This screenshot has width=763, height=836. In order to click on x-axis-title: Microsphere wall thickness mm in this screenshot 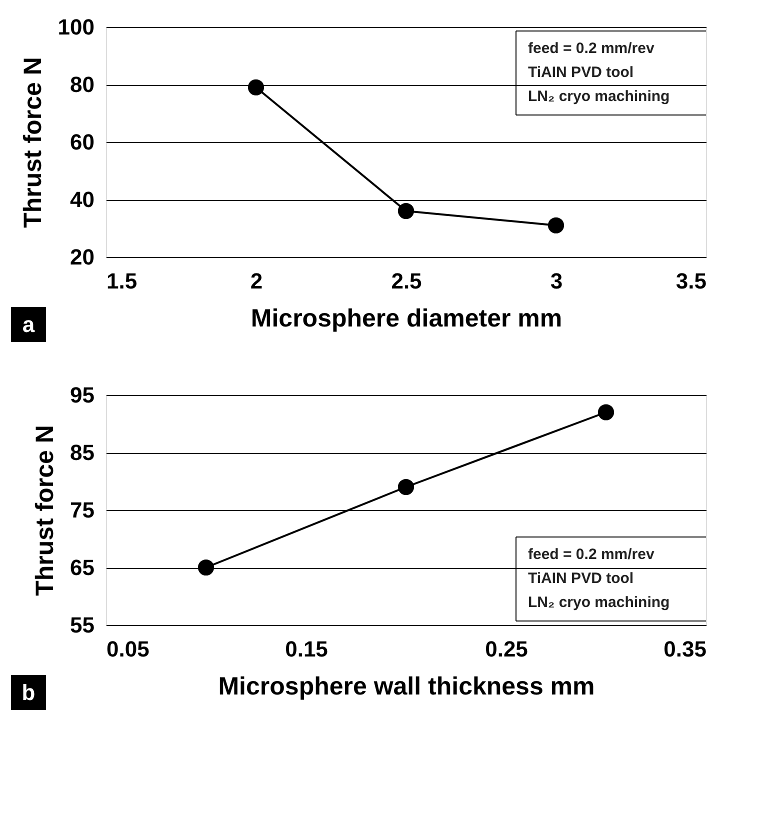, I will do `click(406, 686)`.